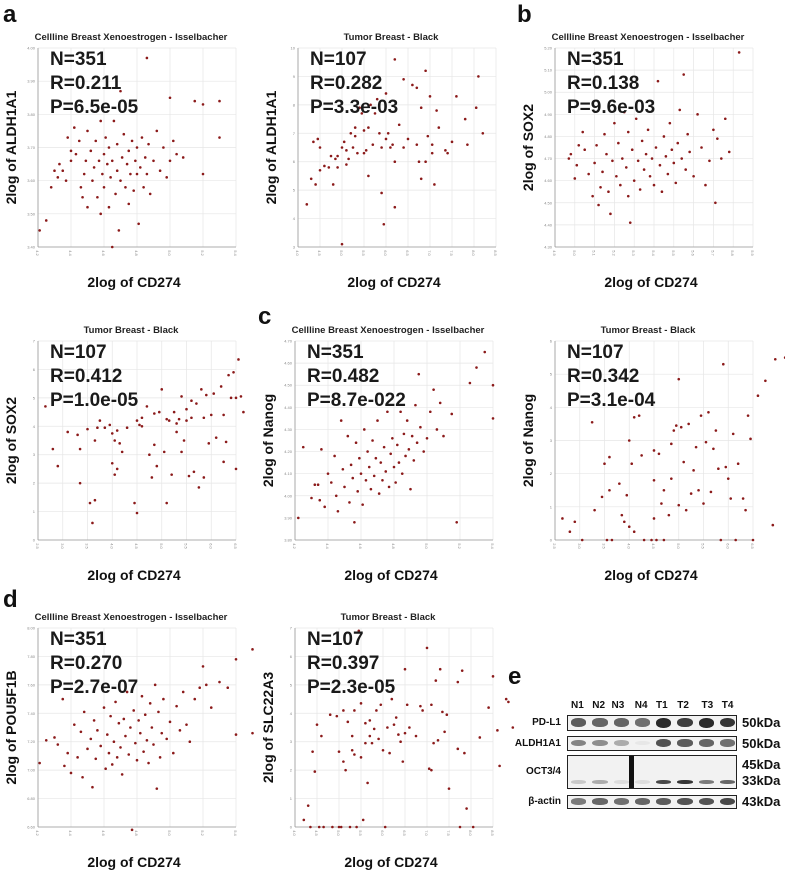  I want to click on chart-title: Tumor Breast - Black, so click(389, 617).